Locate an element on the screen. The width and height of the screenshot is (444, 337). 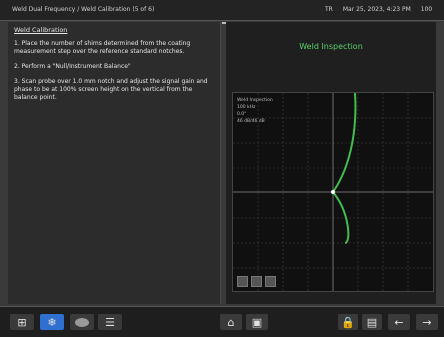
readout-mode: Weld Inspection is located at coordinates (255, 100).